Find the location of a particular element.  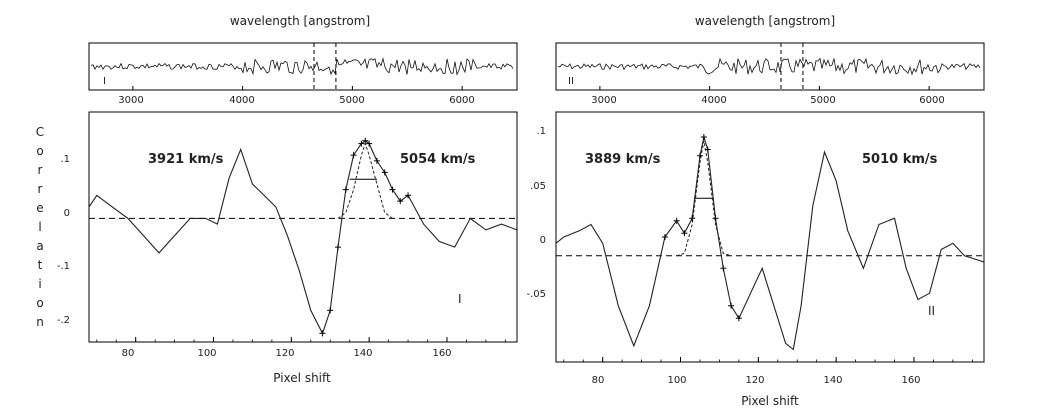

panel-1-x-tick-120: 120 is located at coordinates (284, 353).